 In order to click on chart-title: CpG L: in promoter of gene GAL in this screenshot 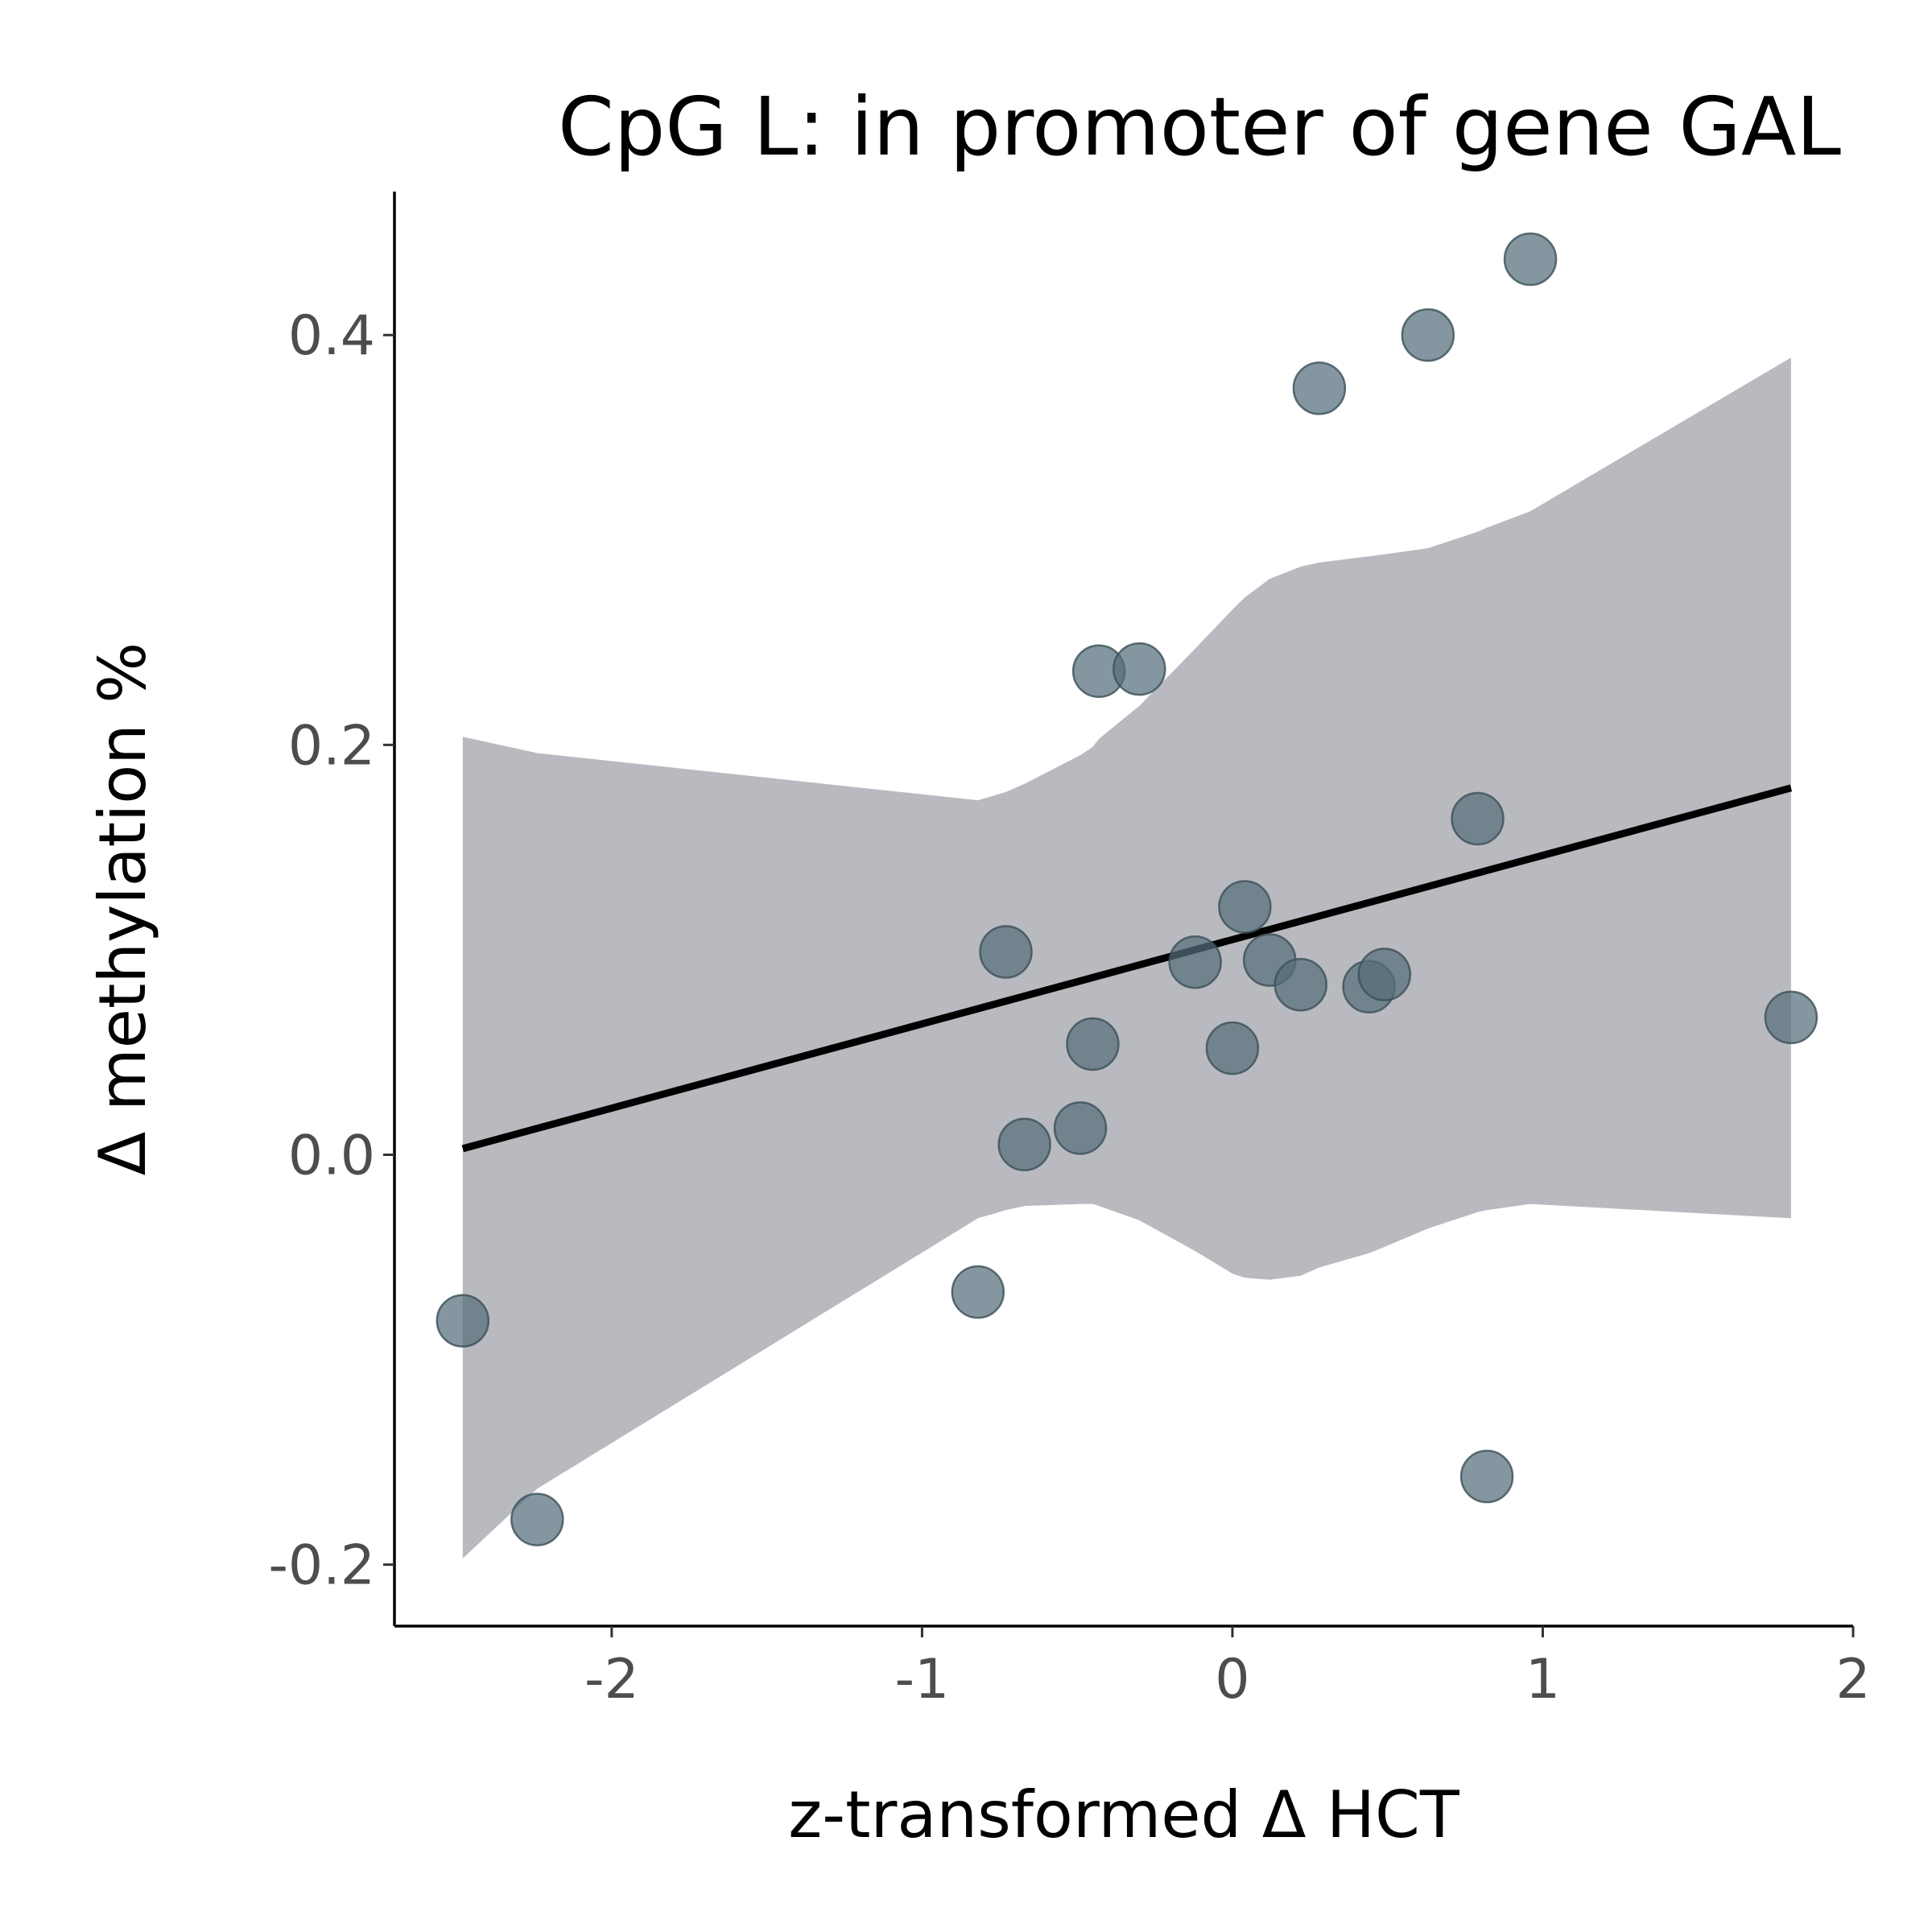, I will do `click(1199, 127)`.